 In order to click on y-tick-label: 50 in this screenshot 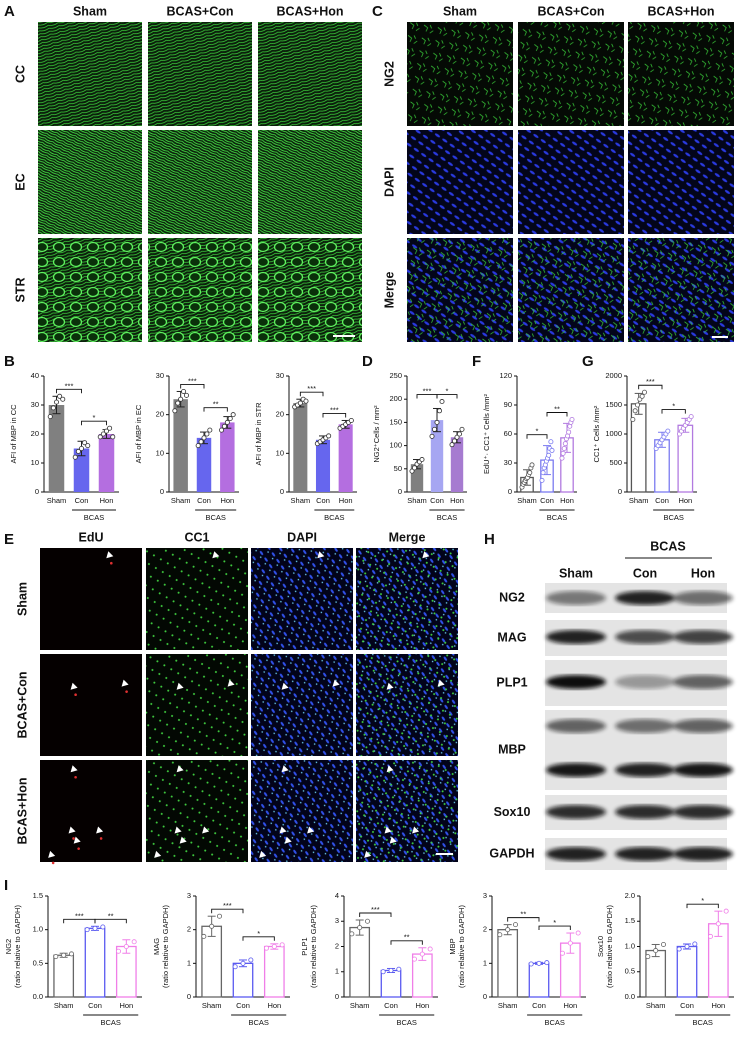, I will do `click(398, 468)`.